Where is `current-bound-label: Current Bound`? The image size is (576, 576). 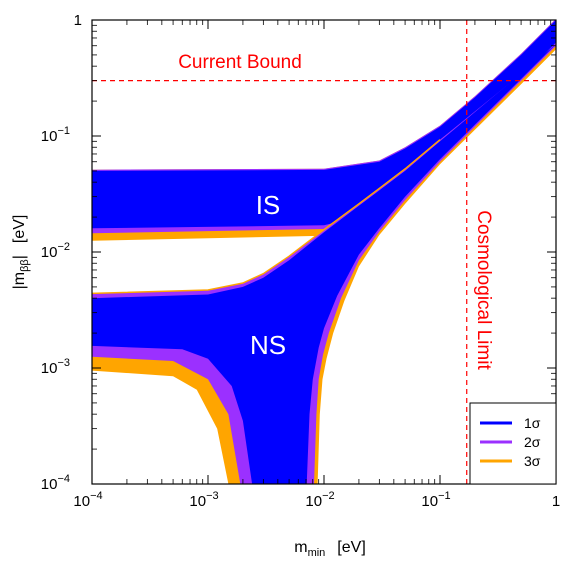 current-bound-label: Current Bound is located at coordinates (240, 62).